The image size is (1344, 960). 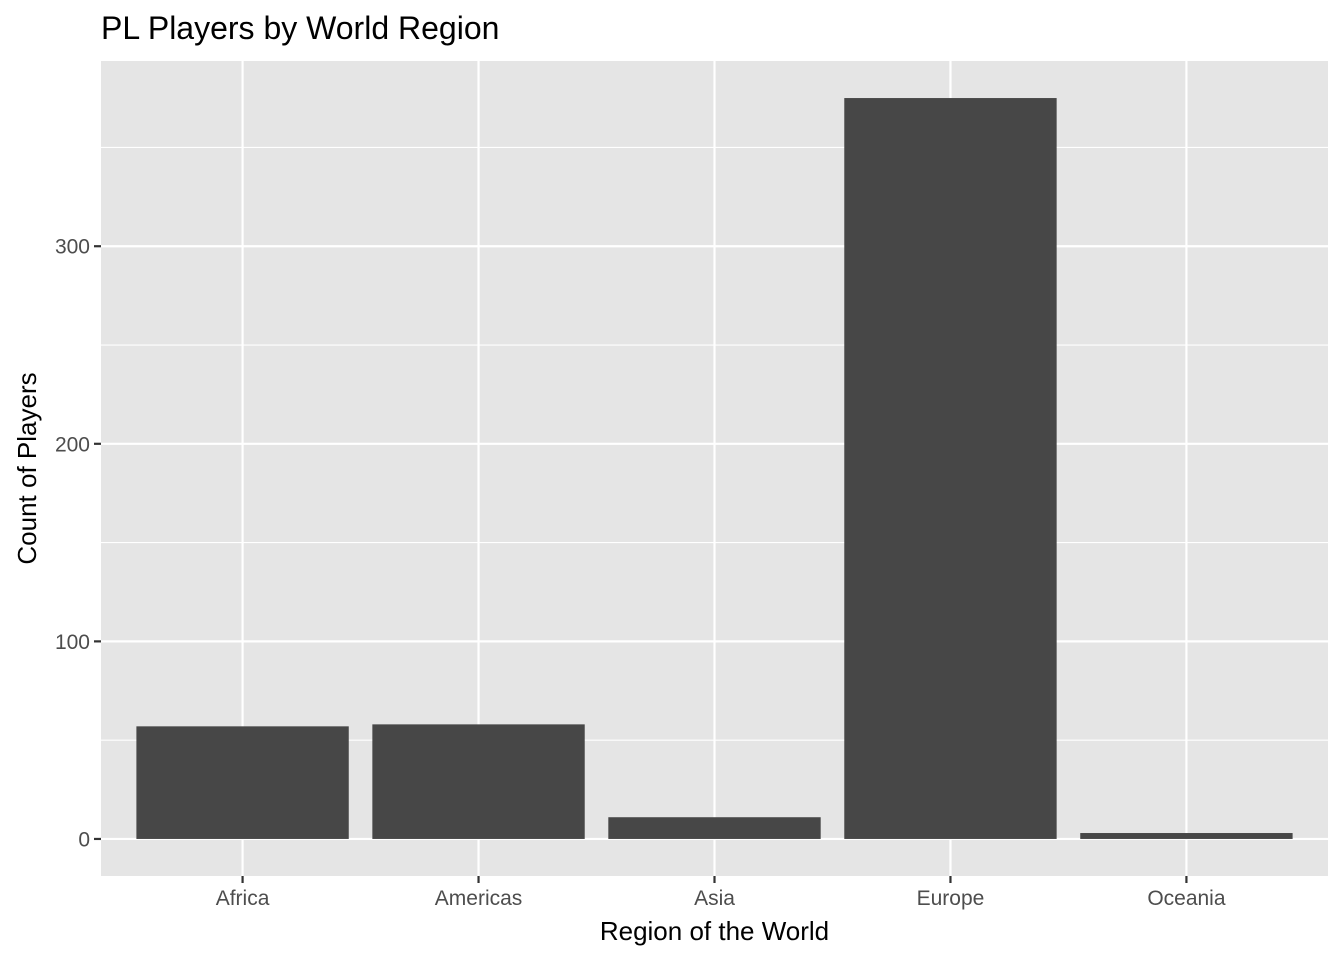 What do you see at coordinates (950, 468) in the screenshot?
I see `bar-europe` at bounding box center [950, 468].